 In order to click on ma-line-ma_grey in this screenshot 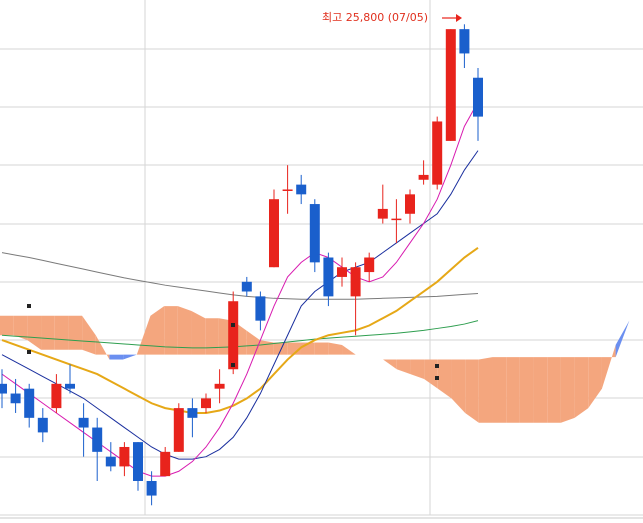, I will do `click(240, 276)`.